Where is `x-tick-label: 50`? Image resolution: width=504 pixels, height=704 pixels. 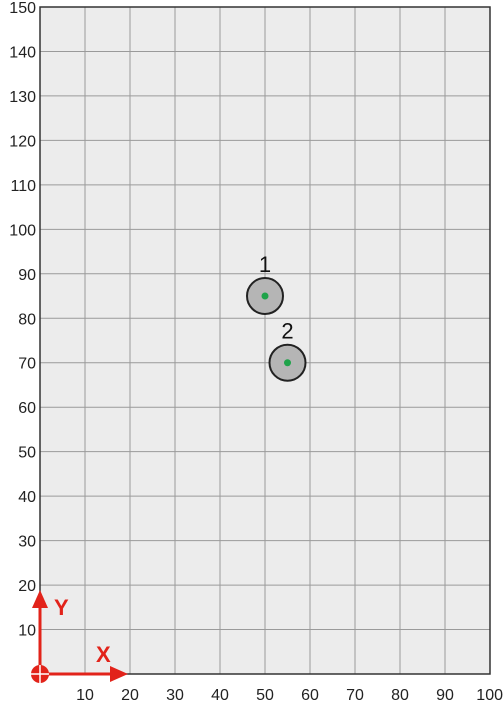
x-tick-label: 50 is located at coordinates (265, 695).